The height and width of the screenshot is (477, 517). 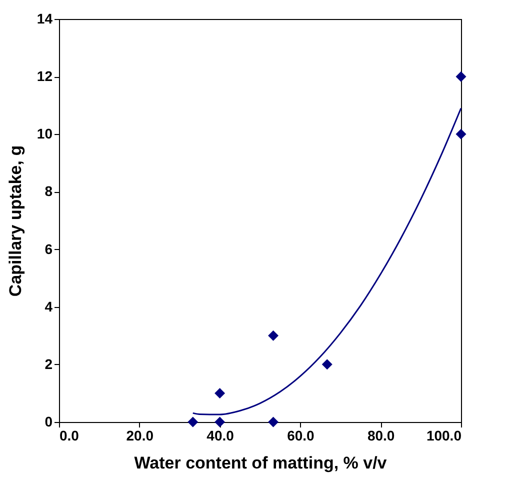 What do you see at coordinates (444, 436) in the screenshot?
I see `x-tick-label: 100.0` at bounding box center [444, 436].